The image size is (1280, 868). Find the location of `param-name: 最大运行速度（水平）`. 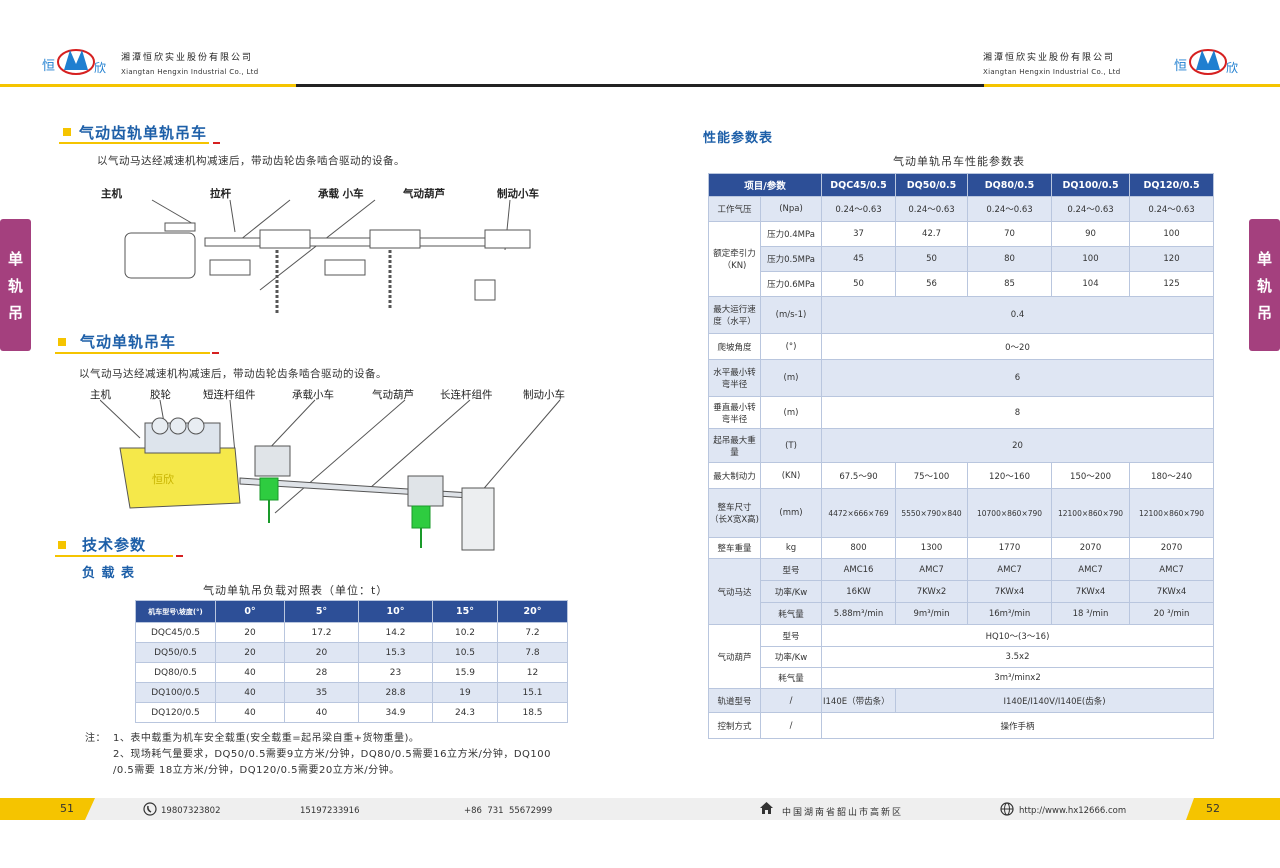

param-name: 最大运行速度（水平） is located at coordinates (734, 315).